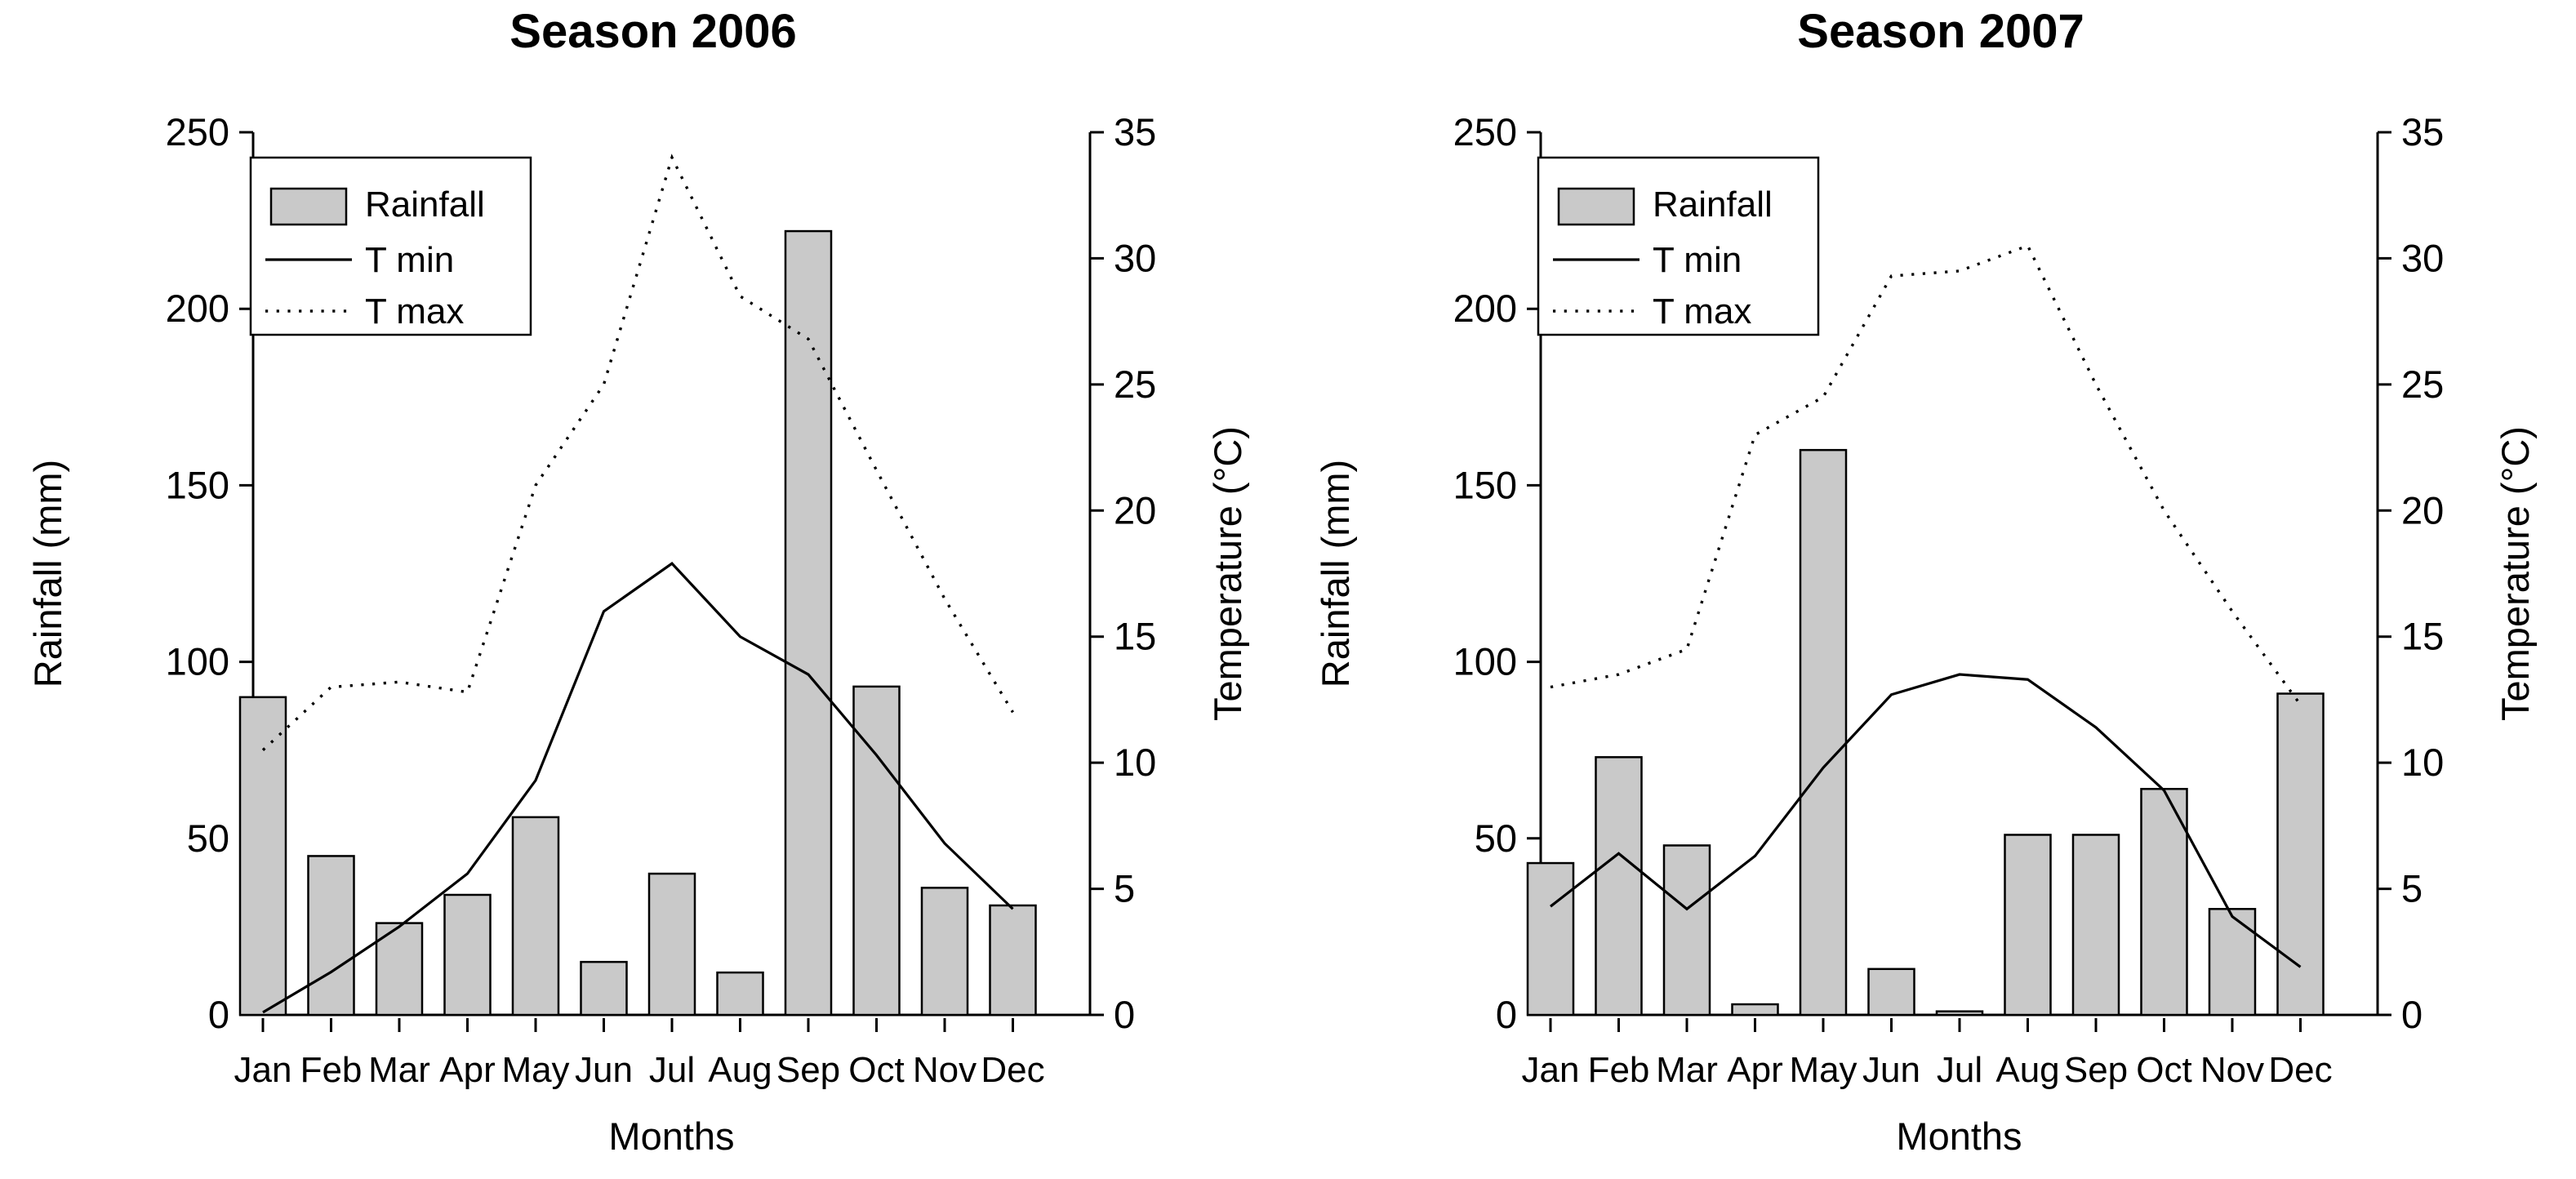 Image resolution: width=2576 pixels, height=1179 pixels. I want to click on right-axis-tick-label: 10, so click(2422, 763).